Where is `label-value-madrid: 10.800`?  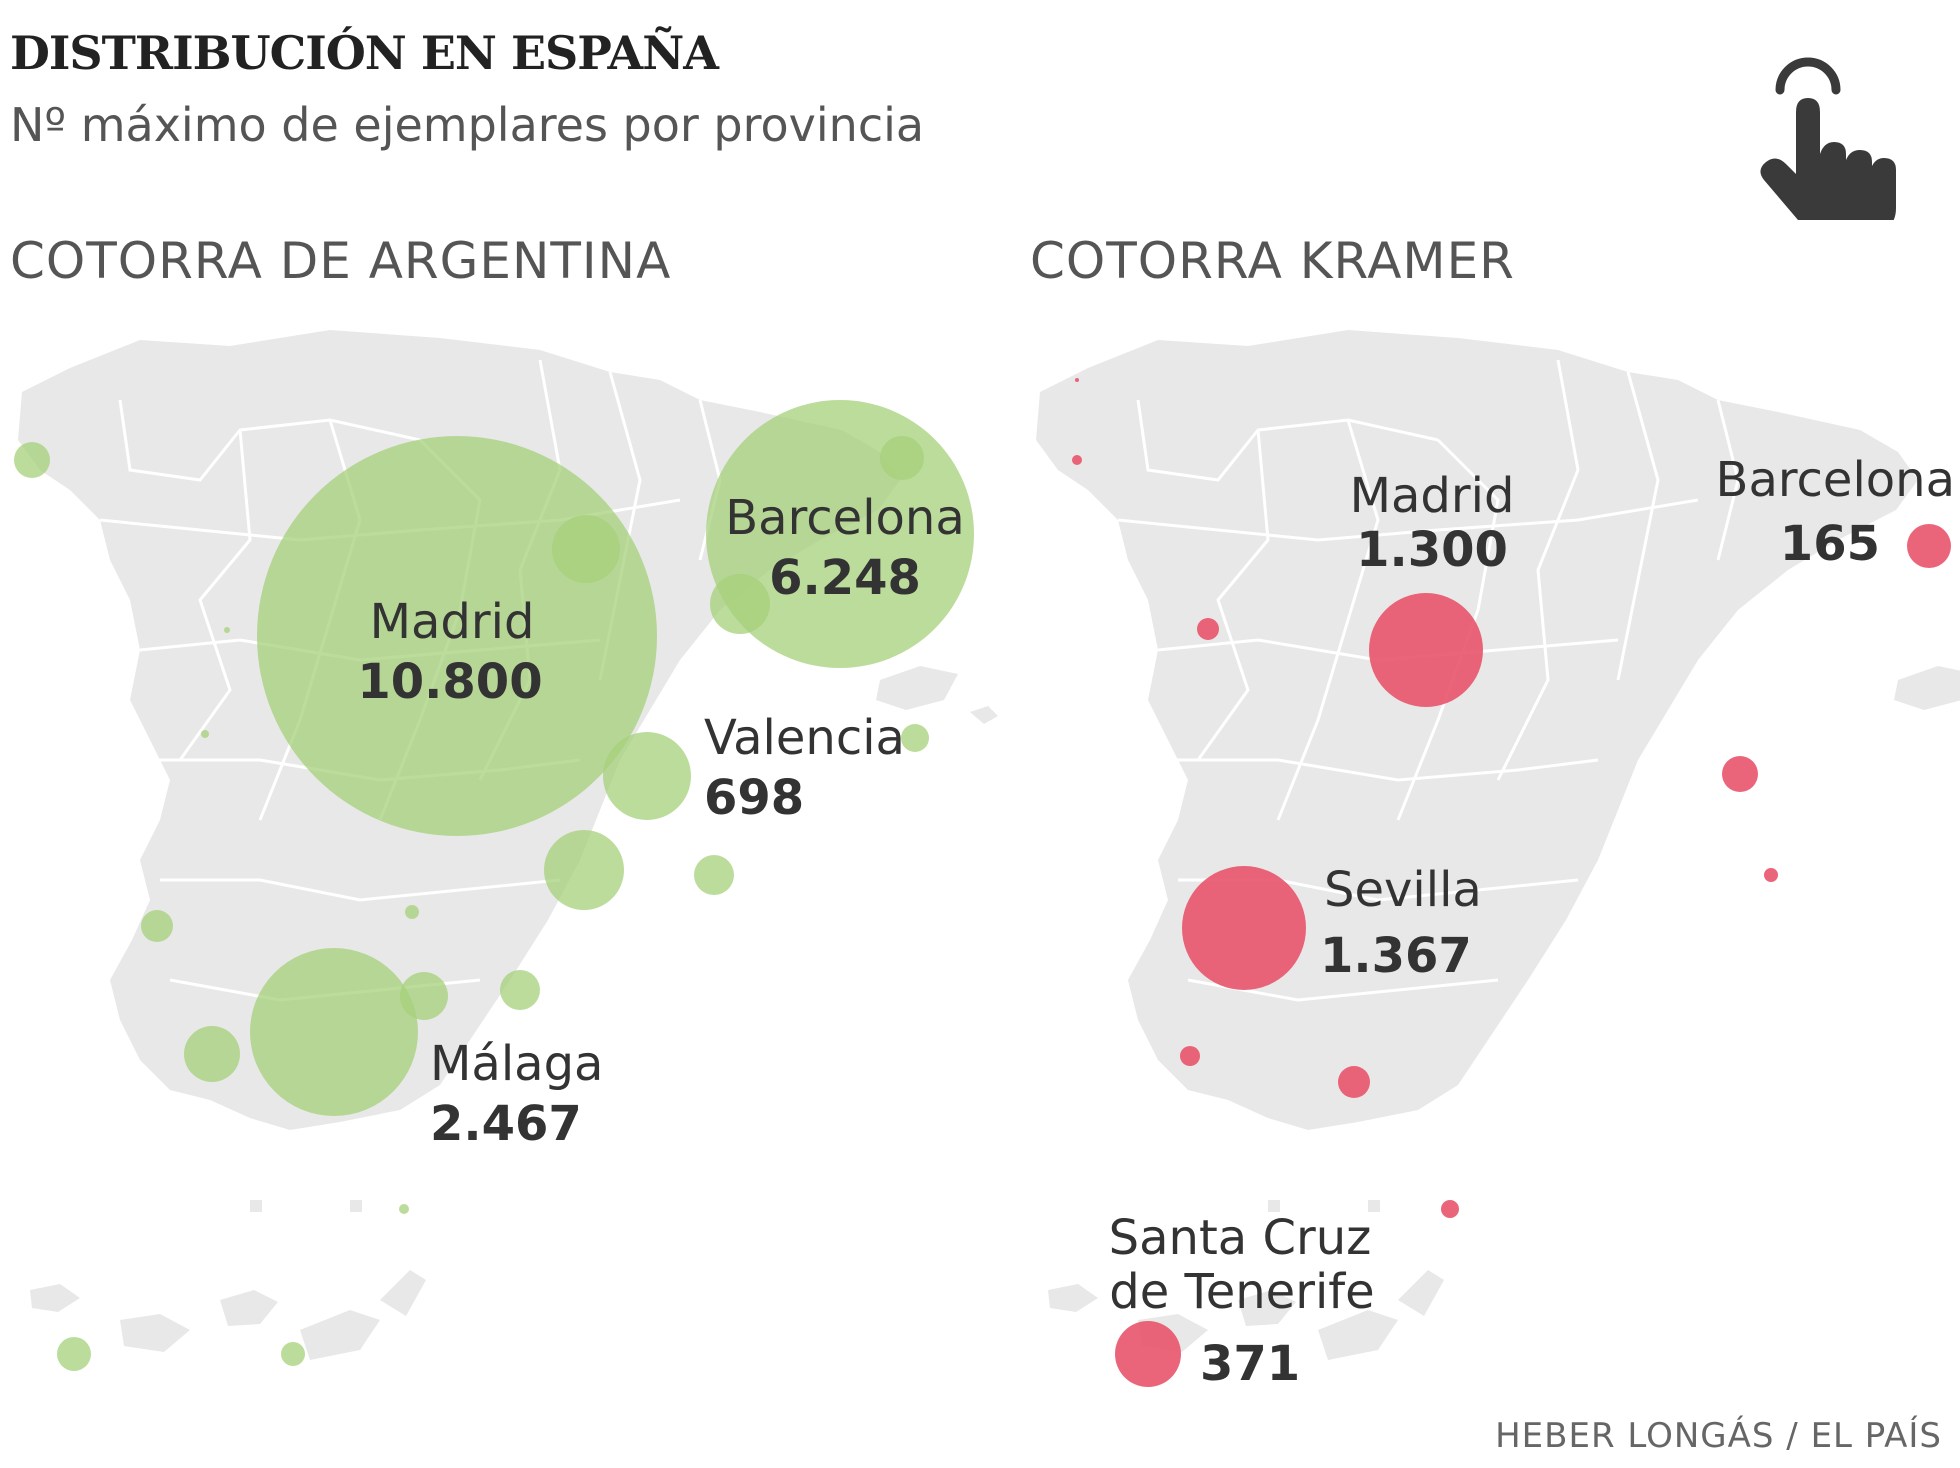
label-value-madrid: 10.800 is located at coordinates (449, 682).